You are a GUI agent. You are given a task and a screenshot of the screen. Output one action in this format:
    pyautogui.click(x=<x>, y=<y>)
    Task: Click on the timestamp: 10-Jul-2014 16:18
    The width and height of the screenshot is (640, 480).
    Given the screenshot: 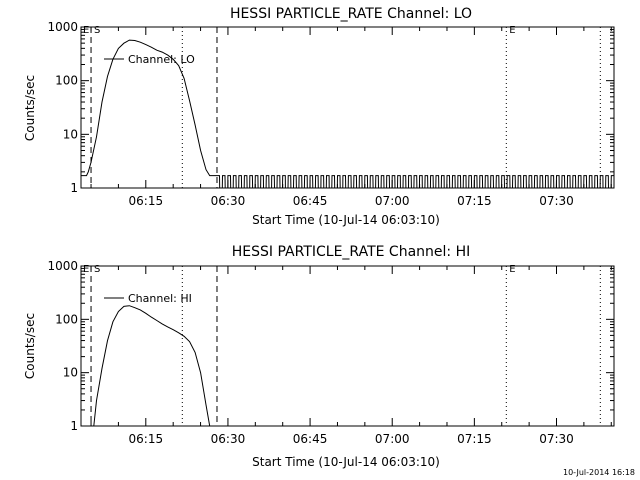 What is the action you would take?
    pyautogui.click(x=599, y=472)
    